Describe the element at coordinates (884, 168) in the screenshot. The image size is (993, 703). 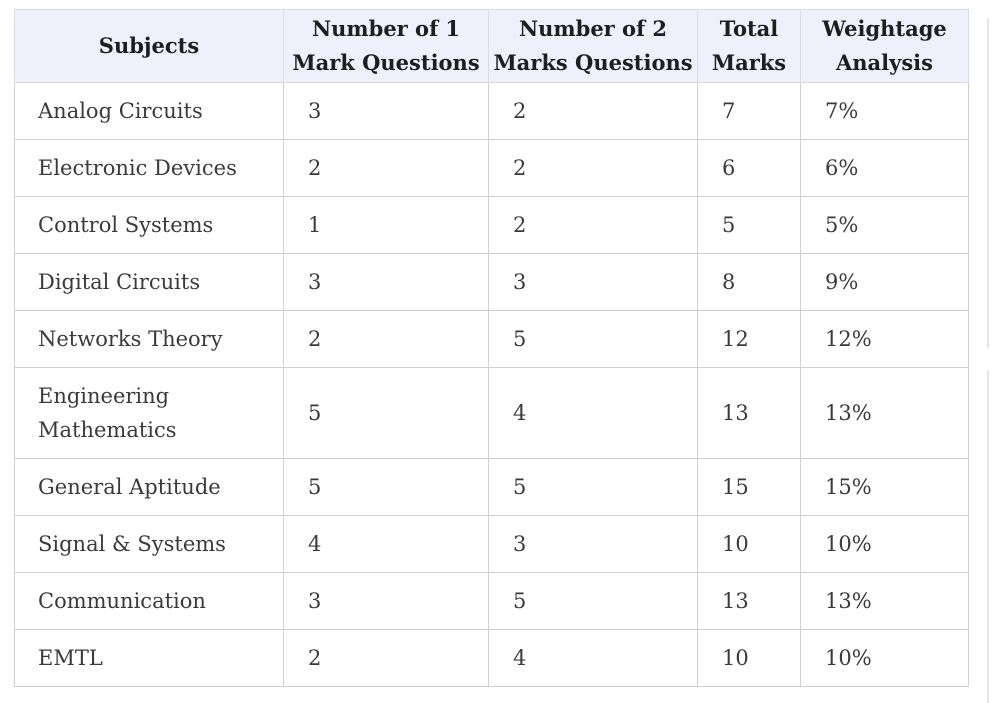
I see `weightage-cell: 6%` at that location.